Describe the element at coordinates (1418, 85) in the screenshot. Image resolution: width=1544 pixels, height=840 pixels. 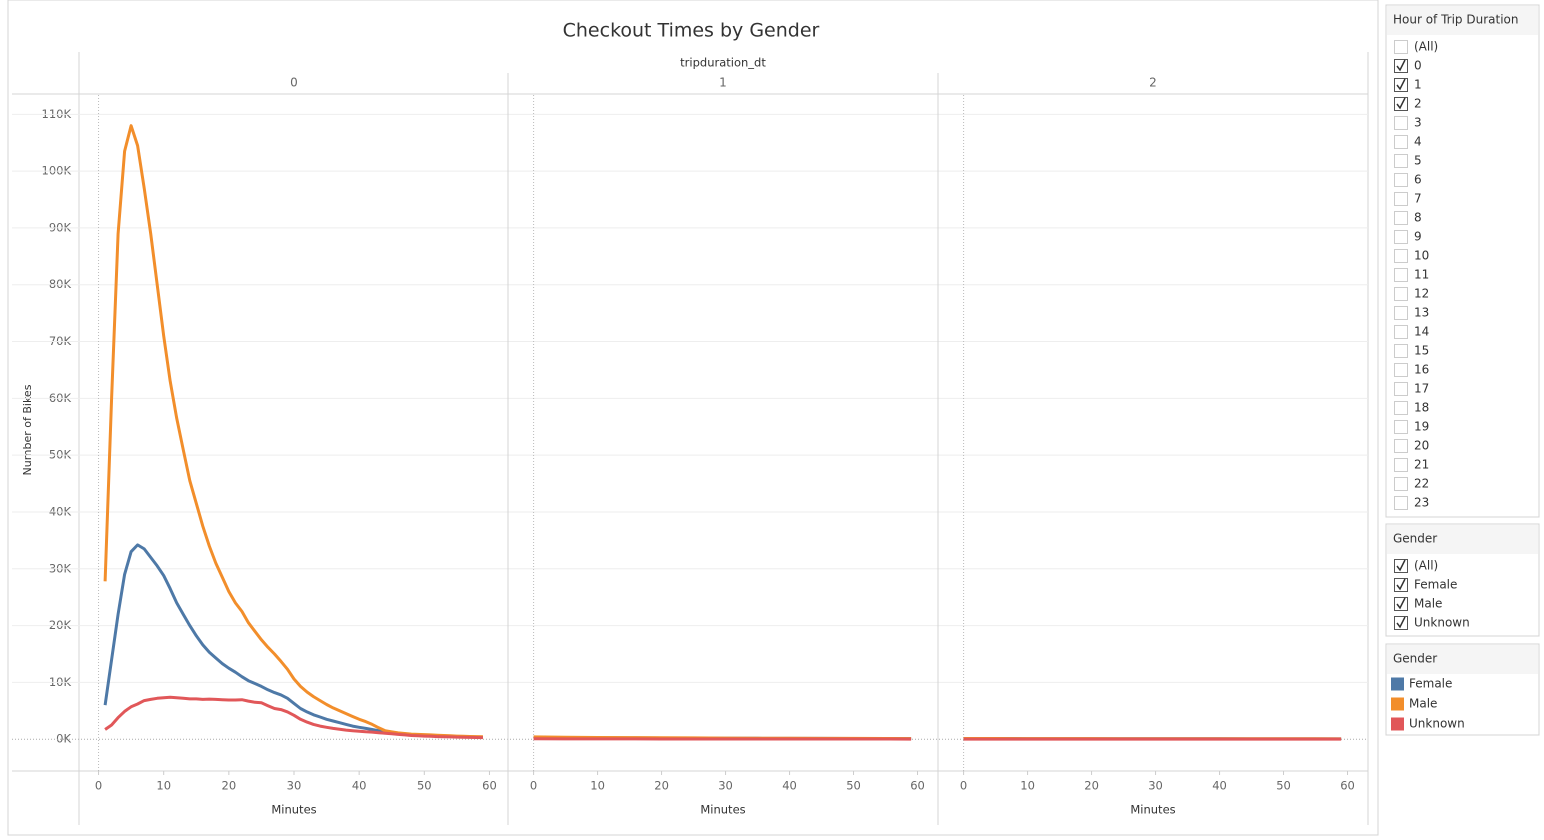
I see `filter-option: 1` at that location.